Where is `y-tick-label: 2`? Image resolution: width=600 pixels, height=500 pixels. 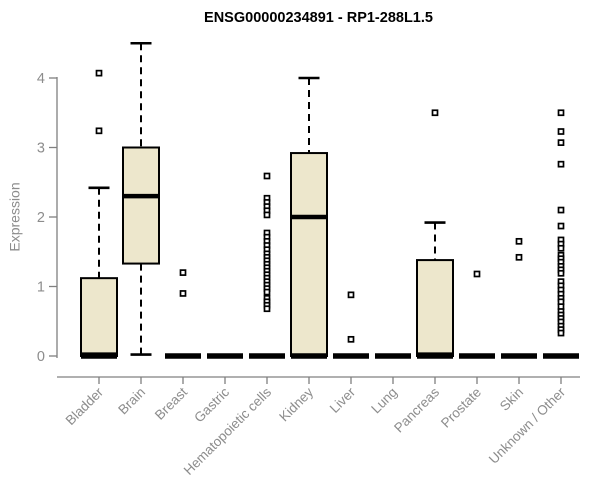
y-tick-label: 2 is located at coordinates (41, 218).